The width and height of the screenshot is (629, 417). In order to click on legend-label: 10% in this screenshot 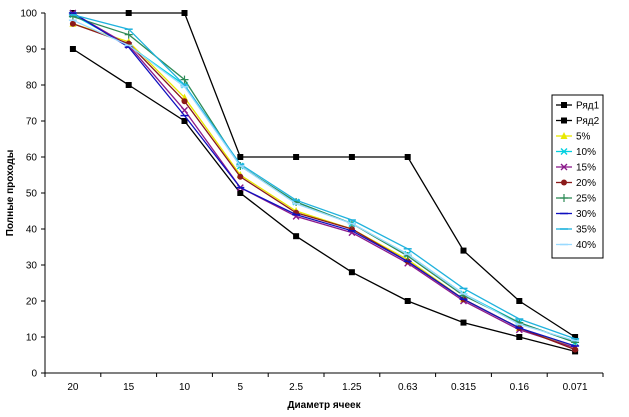, I will do `click(586, 152)`.